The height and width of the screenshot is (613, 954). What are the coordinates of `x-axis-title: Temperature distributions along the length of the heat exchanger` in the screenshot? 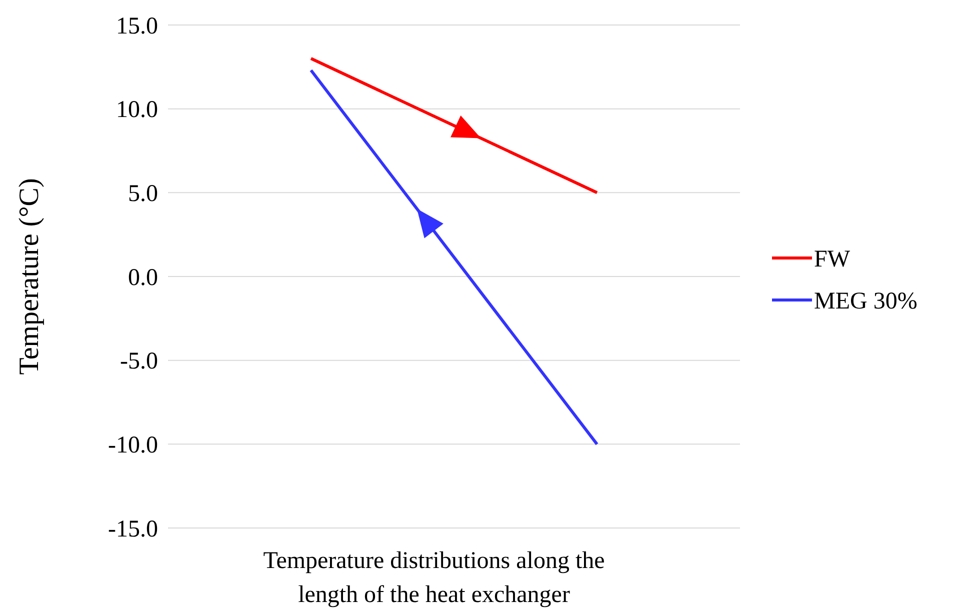 It's located at (434, 578).